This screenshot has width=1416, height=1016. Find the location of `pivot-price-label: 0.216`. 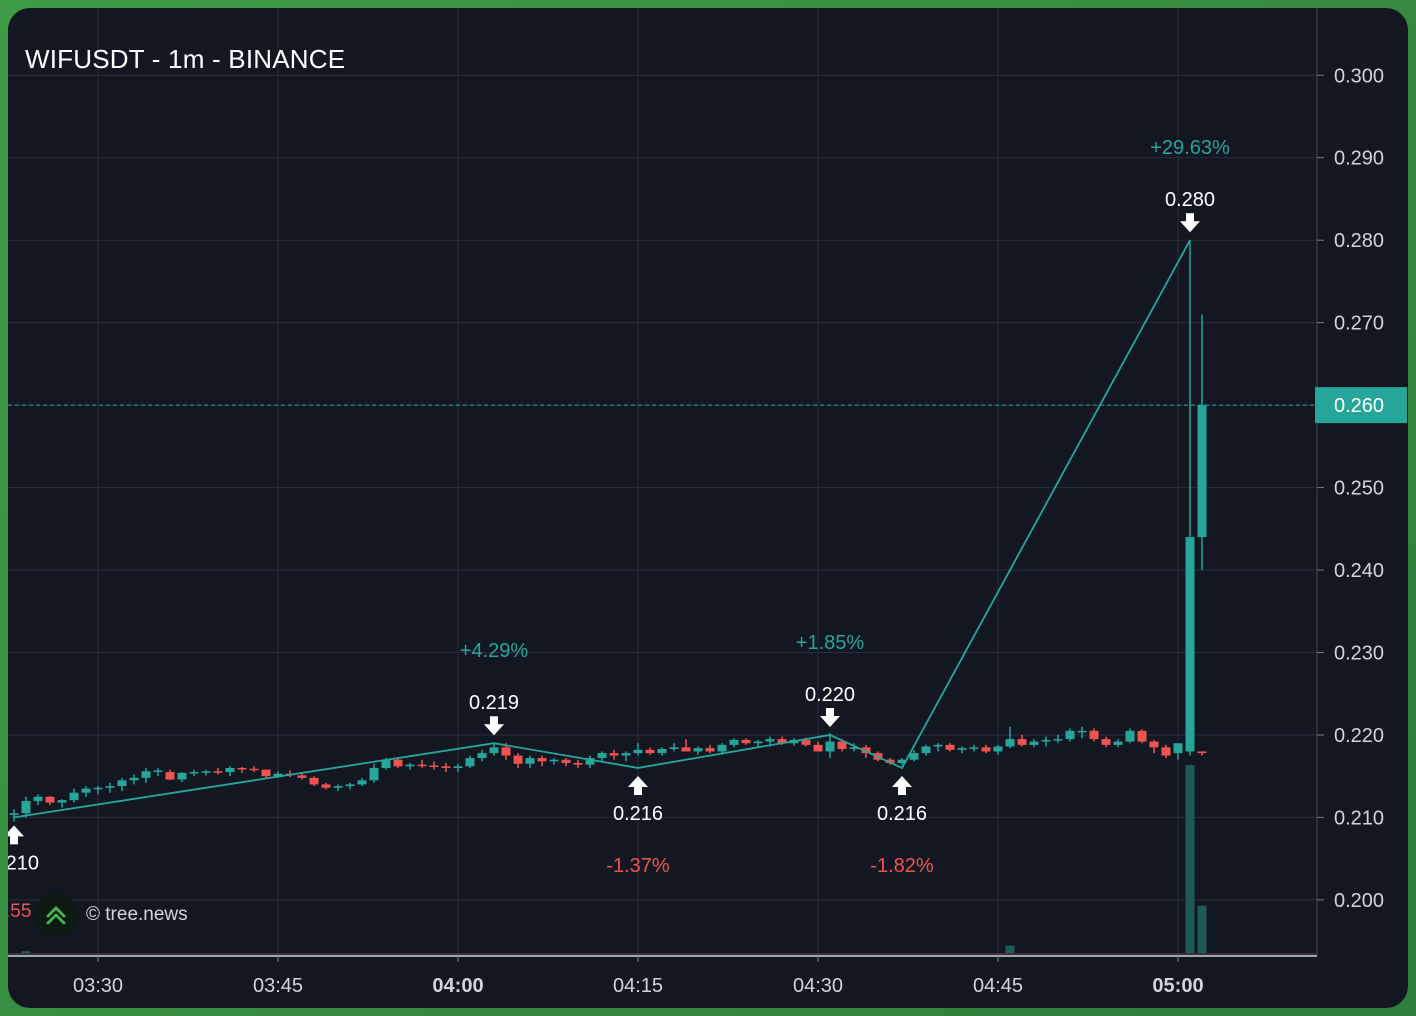

pivot-price-label: 0.216 is located at coordinates (638, 814).